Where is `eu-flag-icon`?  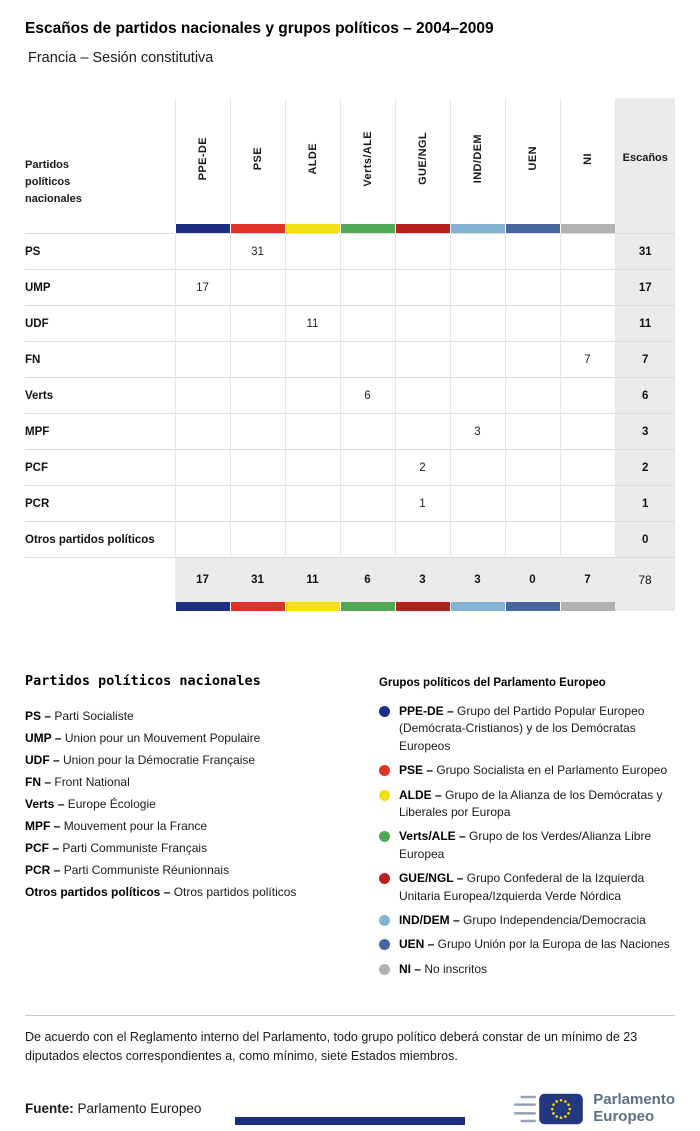 eu-flag-icon is located at coordinates (549, 1109).